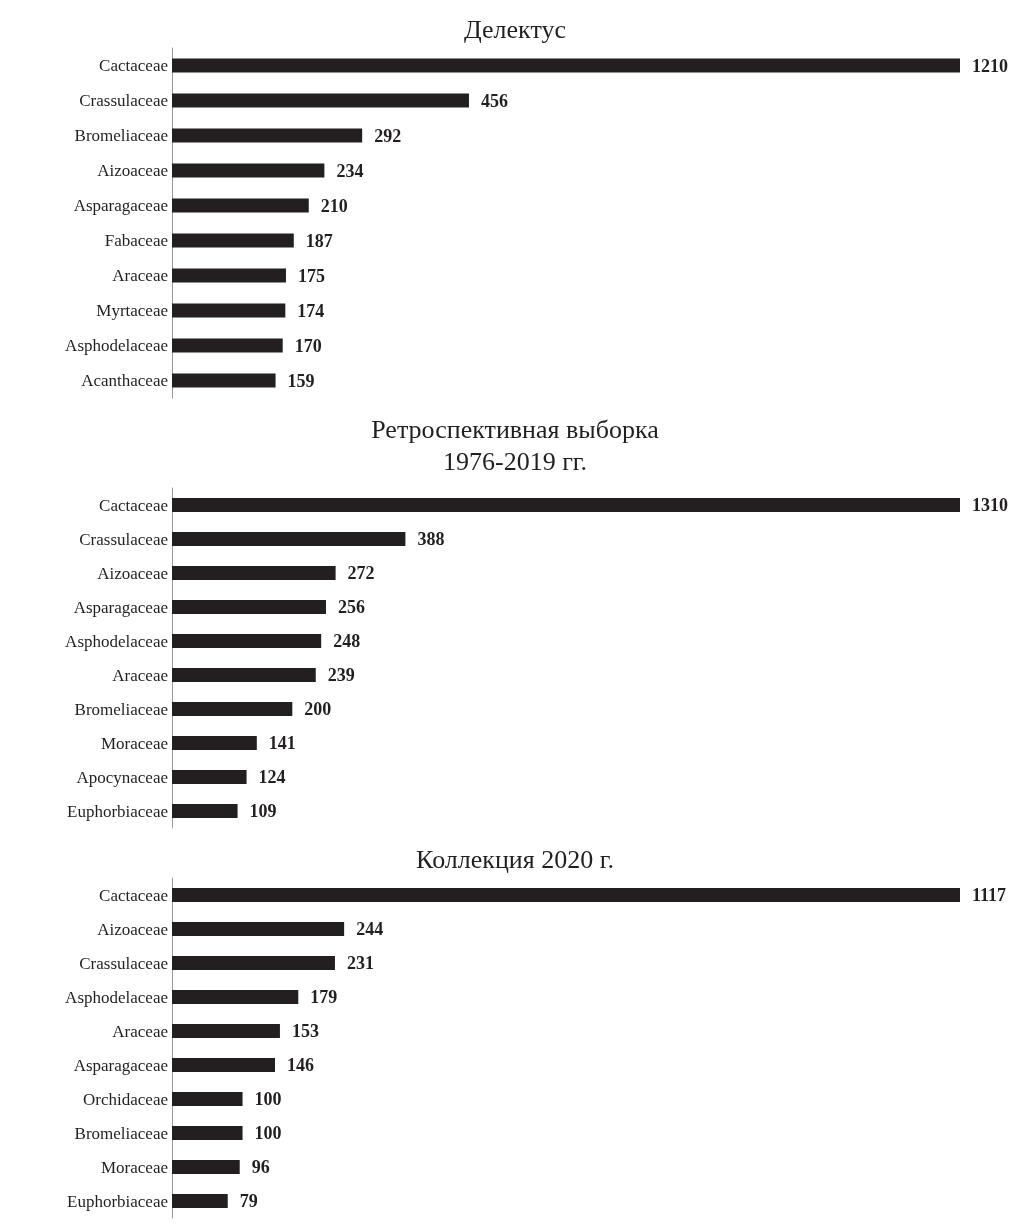 This screenshot has width=1030, height=1229. I want to click on data-label: 239, so click(341, 675).